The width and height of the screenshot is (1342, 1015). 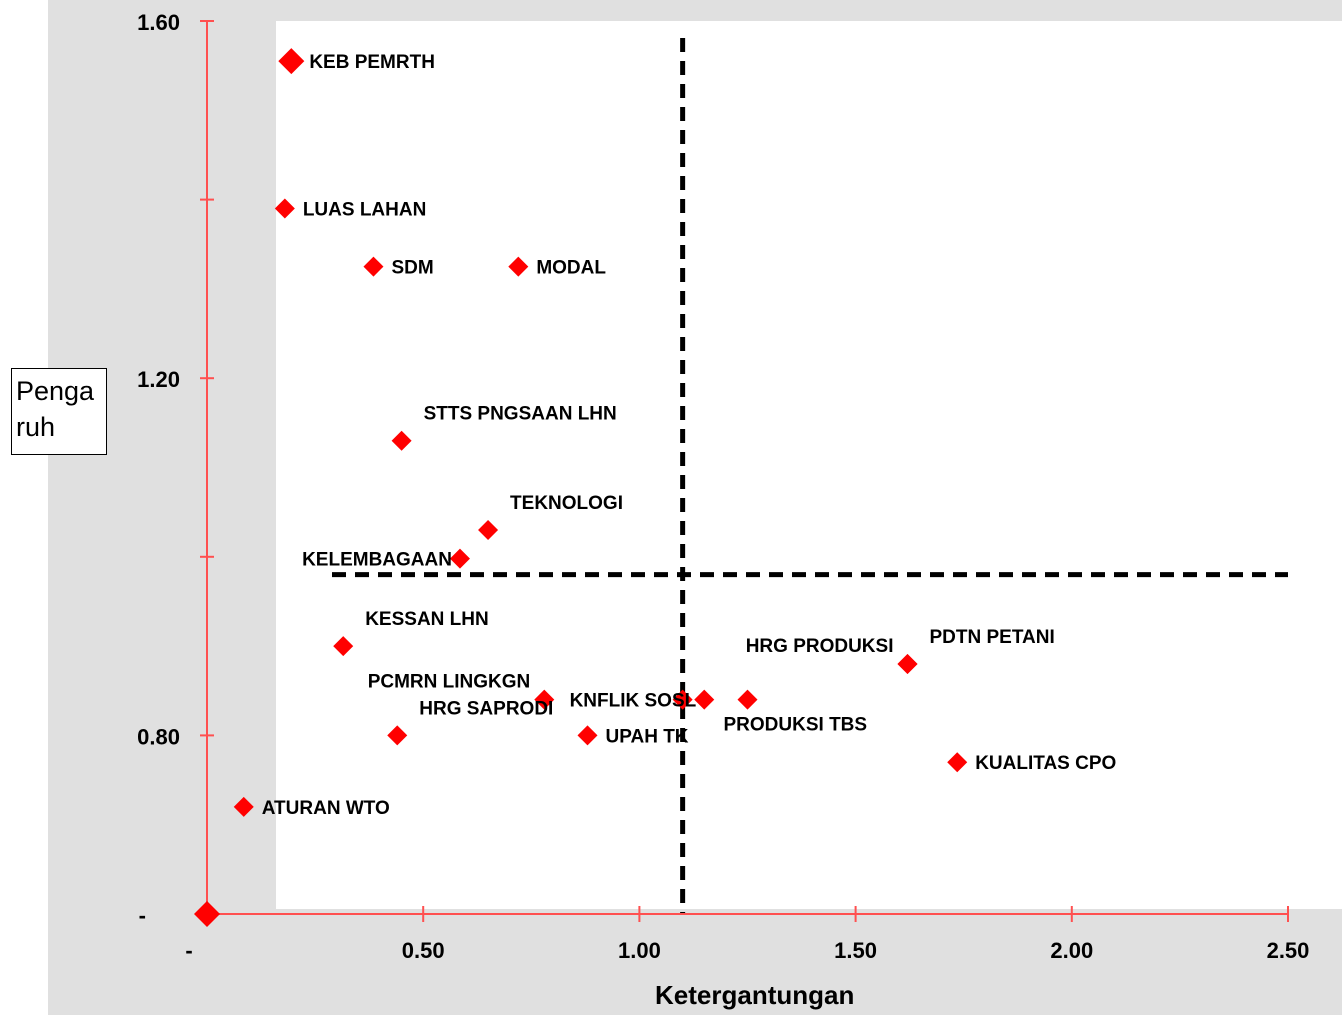 I want to click on x-tick-label: 2.00, so click(x=1071, y=950).